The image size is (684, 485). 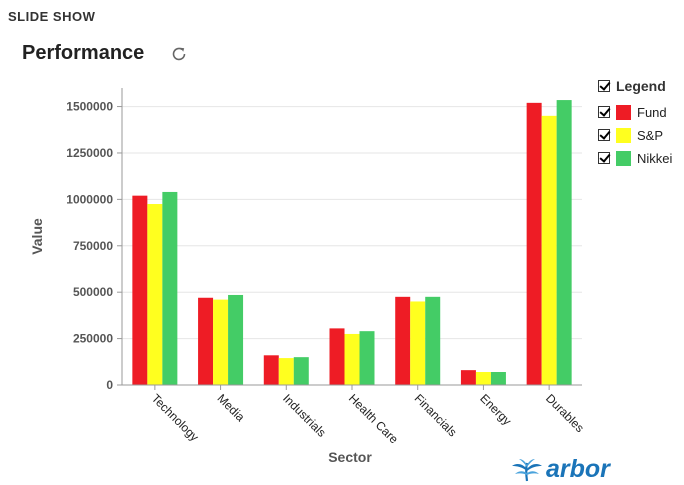 What do you see at coordinates (565, 413) in the screenshot?
I see `x-tick-label: Durables` at bounding box center [565, 413].